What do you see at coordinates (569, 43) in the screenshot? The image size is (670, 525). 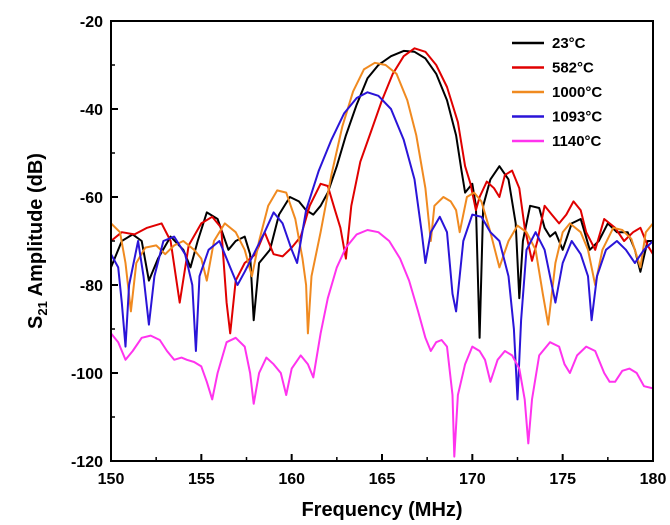 I see `legend-label: 23°C` at bounding box center [569, 43].